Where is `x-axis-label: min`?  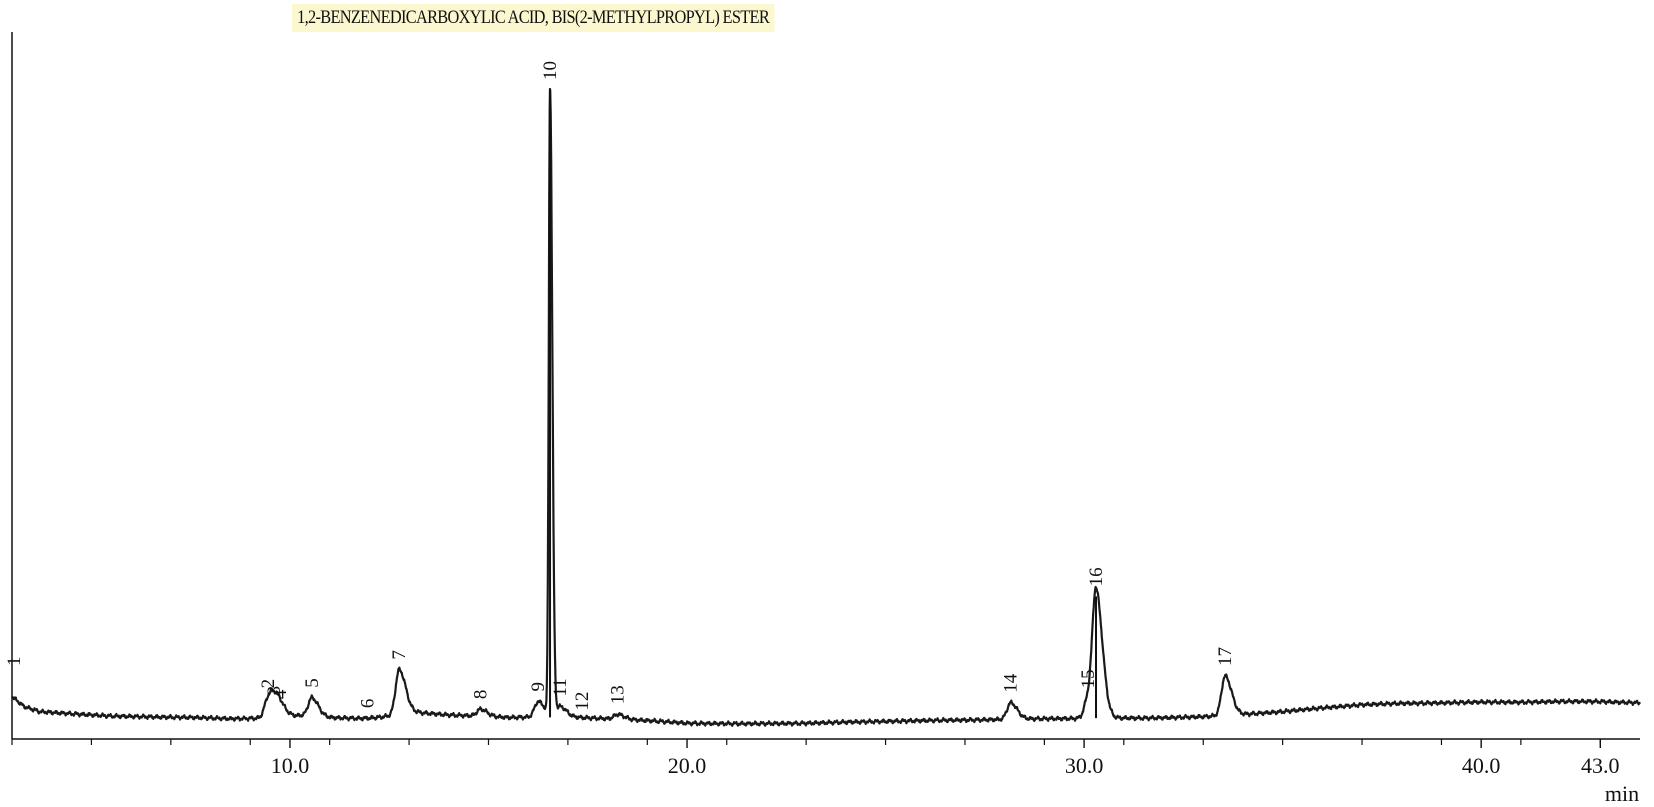 x-axis-label: min is located at coordinates (1622, 793).